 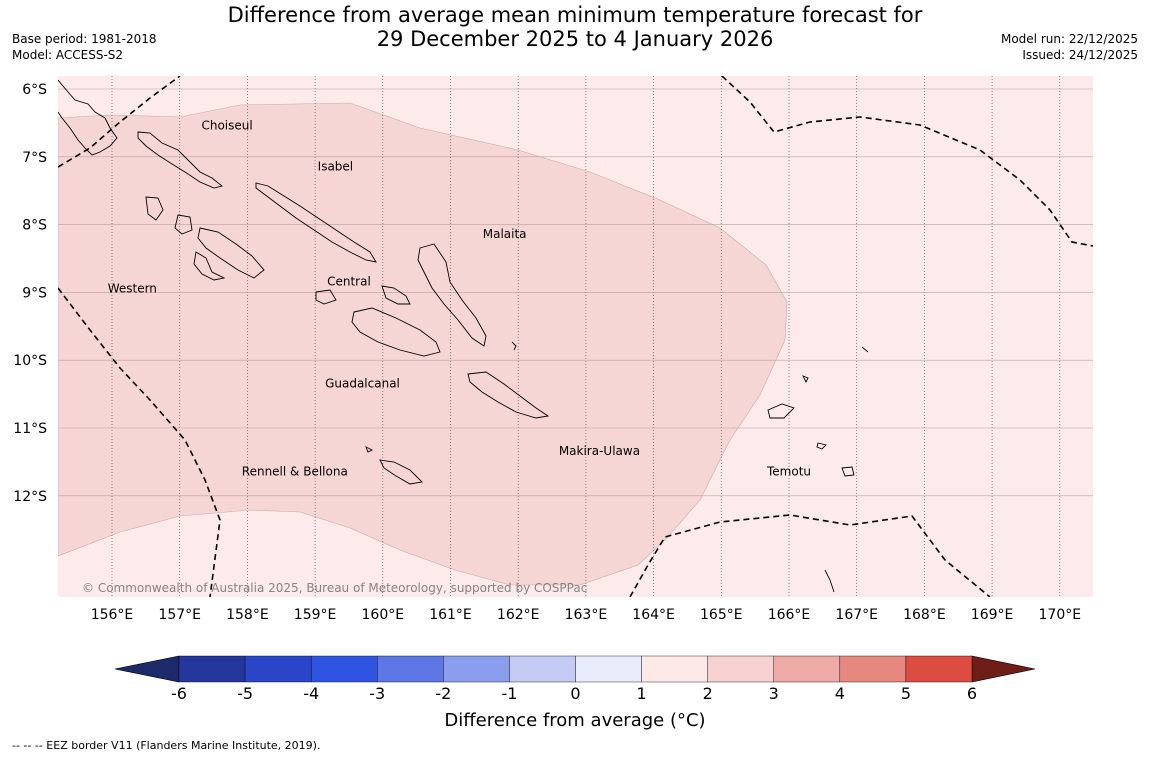 I want to click on map-title-line2: 29 December 2025 to 4 January 2026, so click(x=575, y=39).